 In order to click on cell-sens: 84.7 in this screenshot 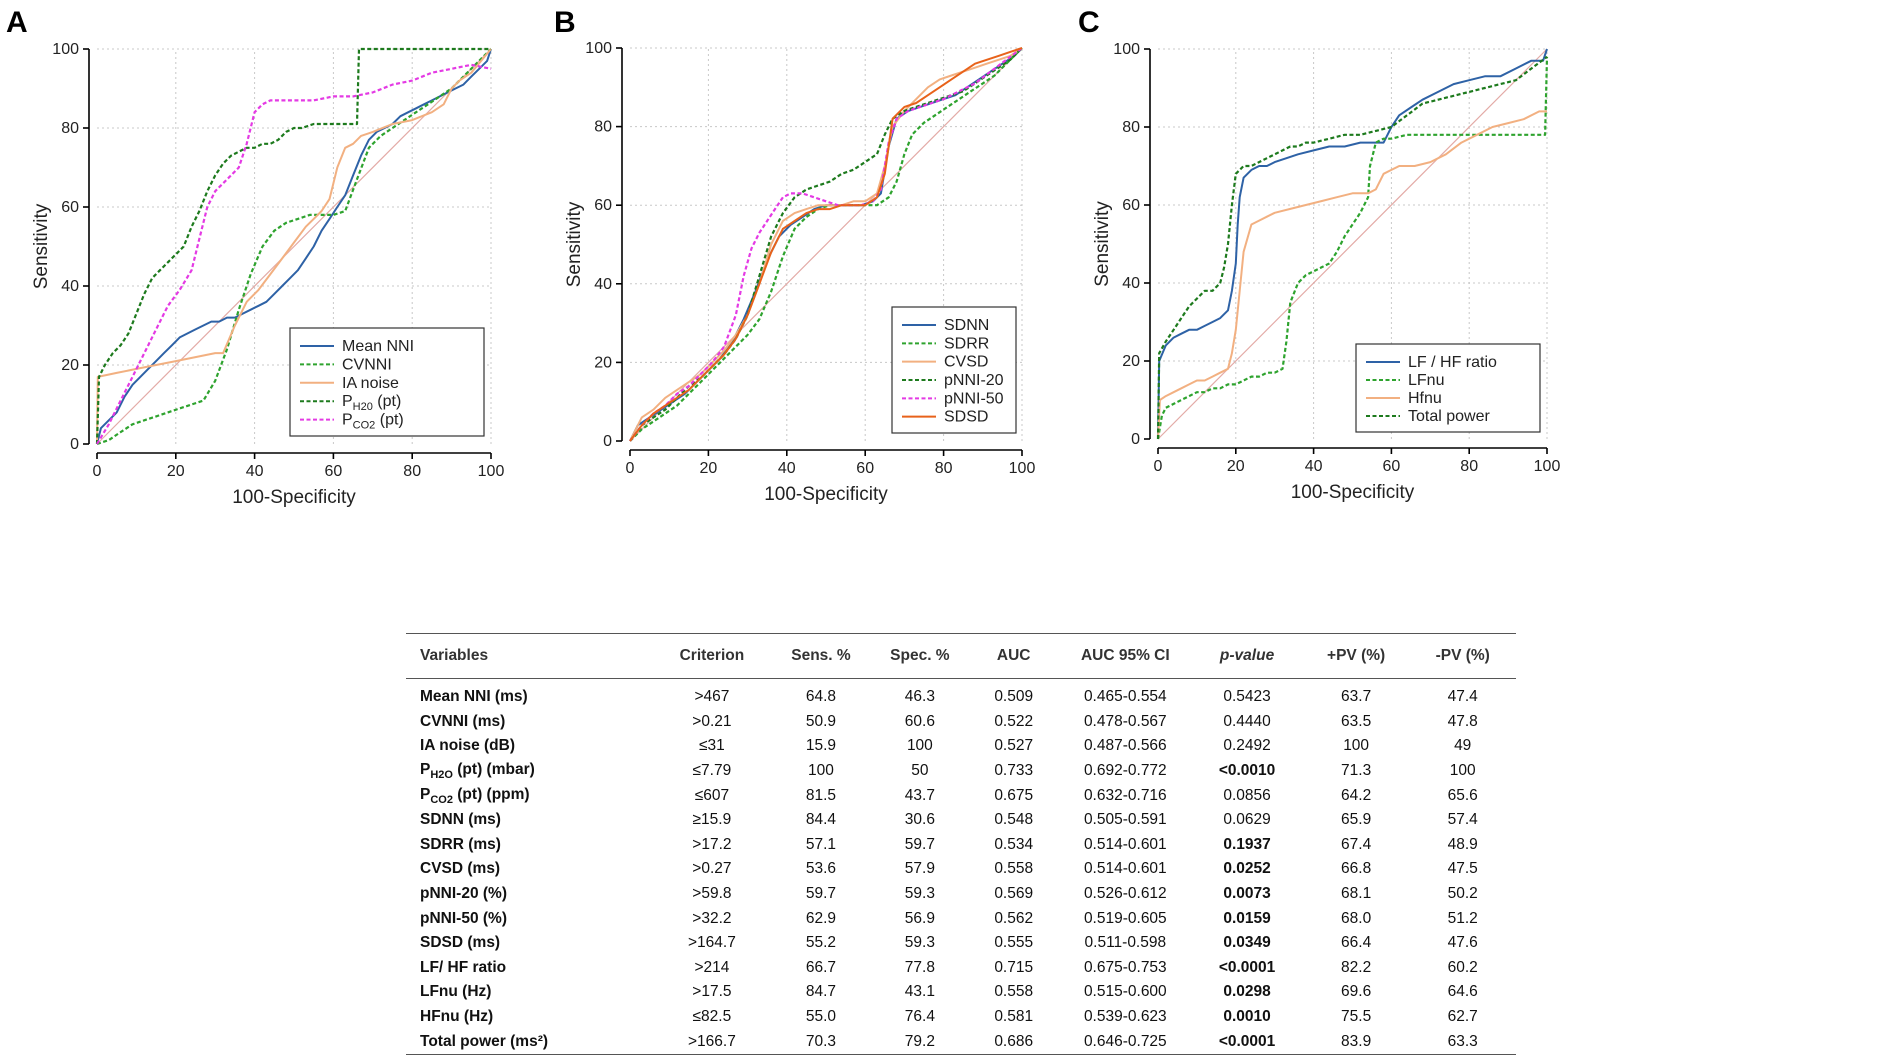, I will do `click(821, 992)`.